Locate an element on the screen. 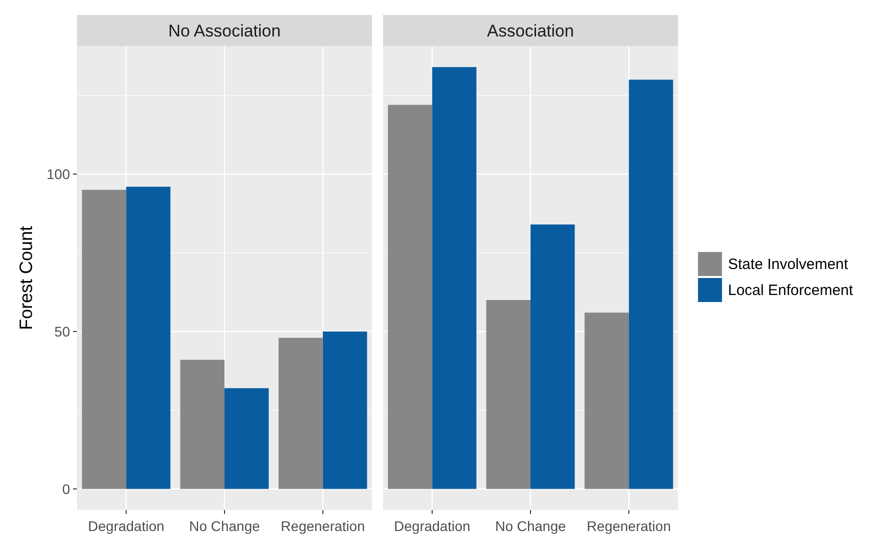 Image resolution: width=889 pixels, height=557 pixels. legend-label: Local Enforcement is located at coordinates (791, 290).